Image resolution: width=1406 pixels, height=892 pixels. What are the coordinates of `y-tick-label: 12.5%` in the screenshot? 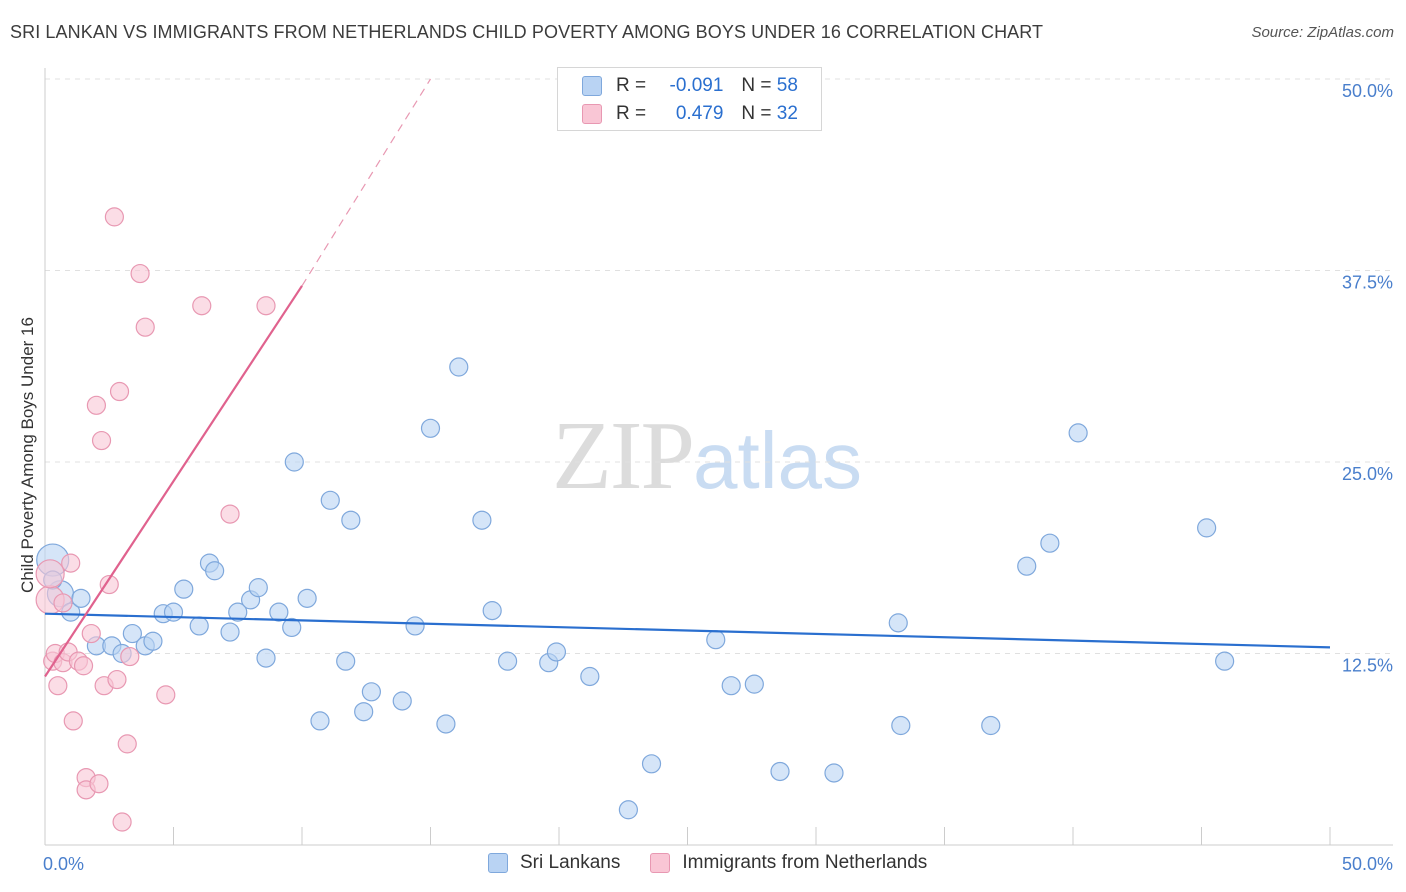 It's located at (1367, 666).